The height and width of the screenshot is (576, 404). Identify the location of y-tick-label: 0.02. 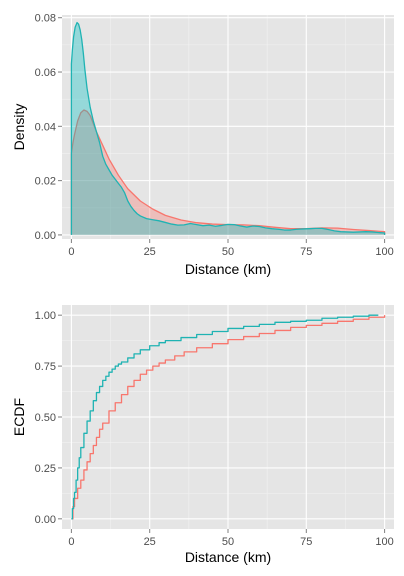
(45, 182).